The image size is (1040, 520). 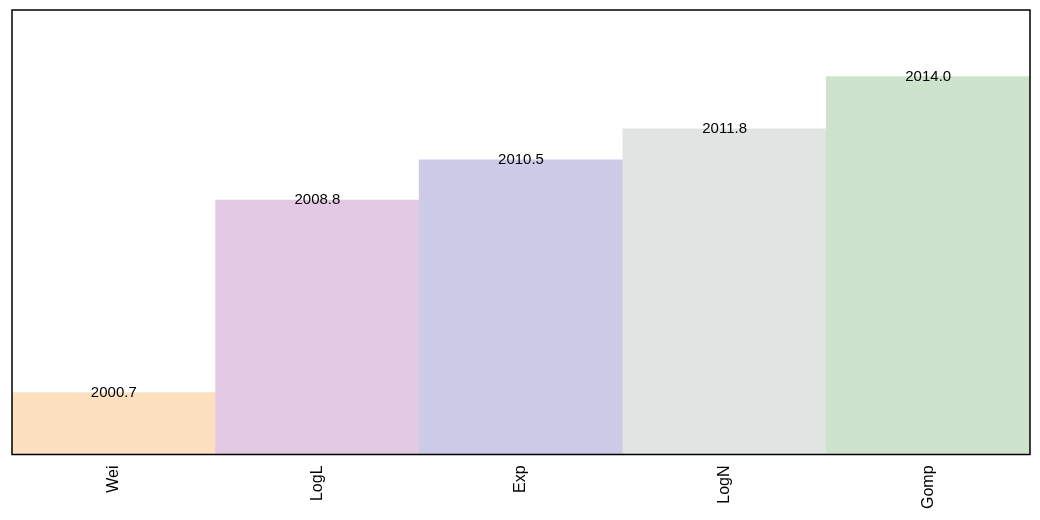 What do you see at coordinates (316, 483) in the screenshot?
I see `x-tick-label: LogL` at bounding box center [316, 483].